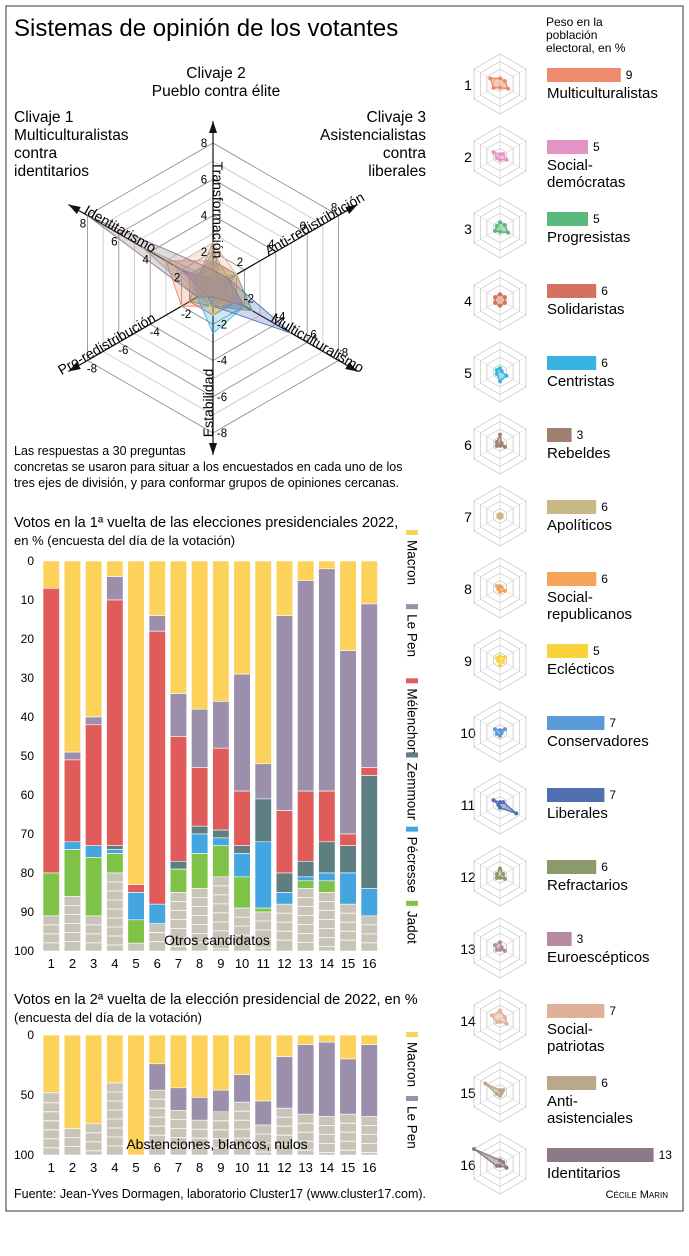 The height and width of the screenshot is (1256, 689). What do you see at coordinates (327, 963) in the screenshot?
I see `bar-category-label: 14` at bounding box center [327, 963].